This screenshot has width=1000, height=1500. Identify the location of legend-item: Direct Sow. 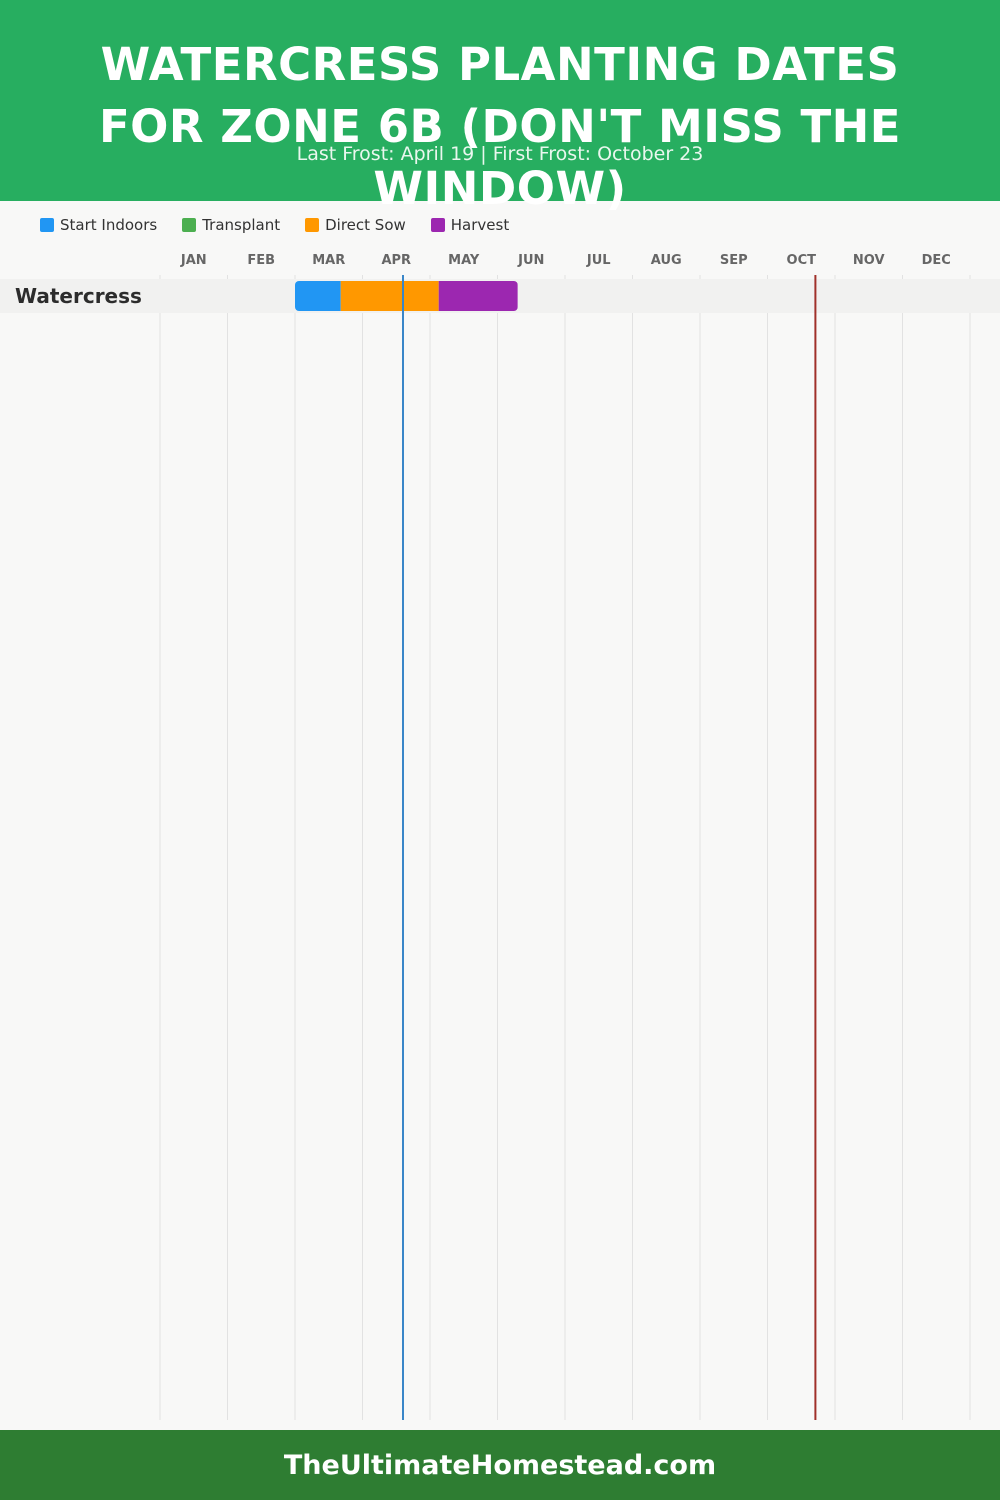
(355, 225).